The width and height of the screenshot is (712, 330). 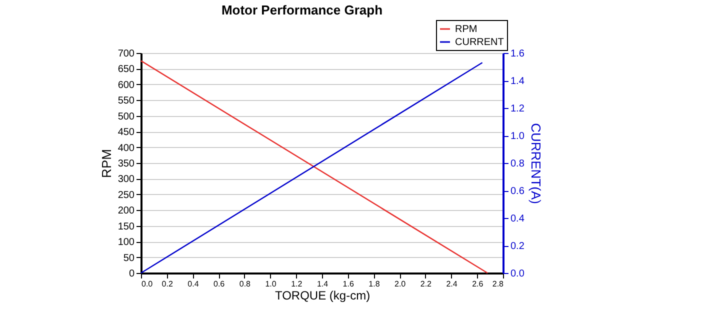 I want to click on y2-tick-label: 1.2, so click(x=517, y=109).